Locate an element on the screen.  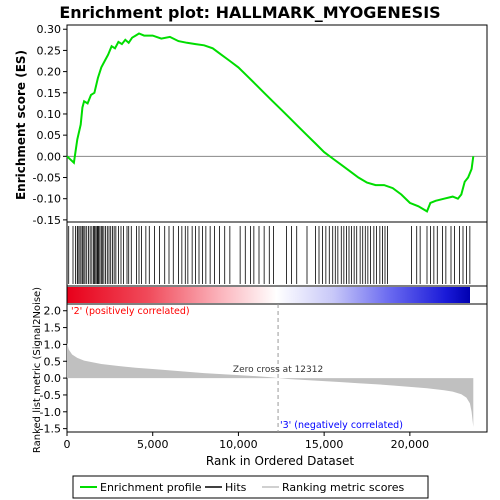
metric-y-ticks: -1.5 -1.0 -0.5 0.0 0.5 1.0 1.5 2.0 is located at coordinates (53, 370).